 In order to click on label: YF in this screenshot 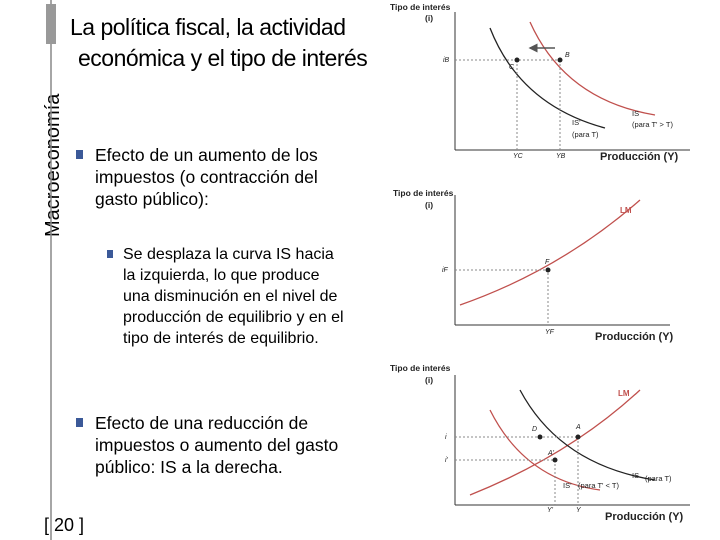, I will do `click(550, 332)`.